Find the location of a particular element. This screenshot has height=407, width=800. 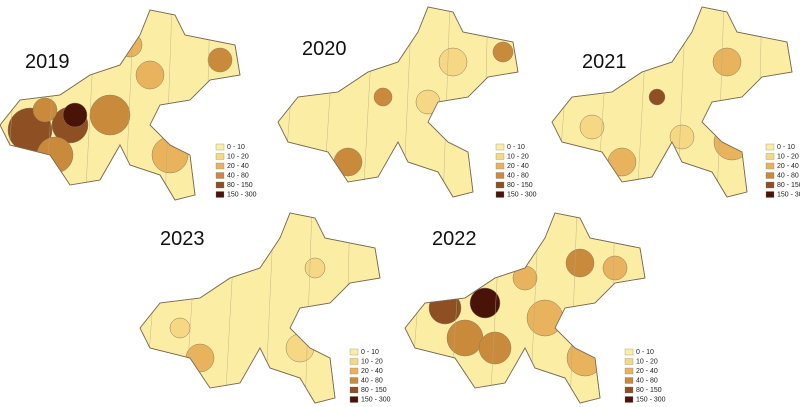

year-label: 2023 is located at coordinates (182, 239).